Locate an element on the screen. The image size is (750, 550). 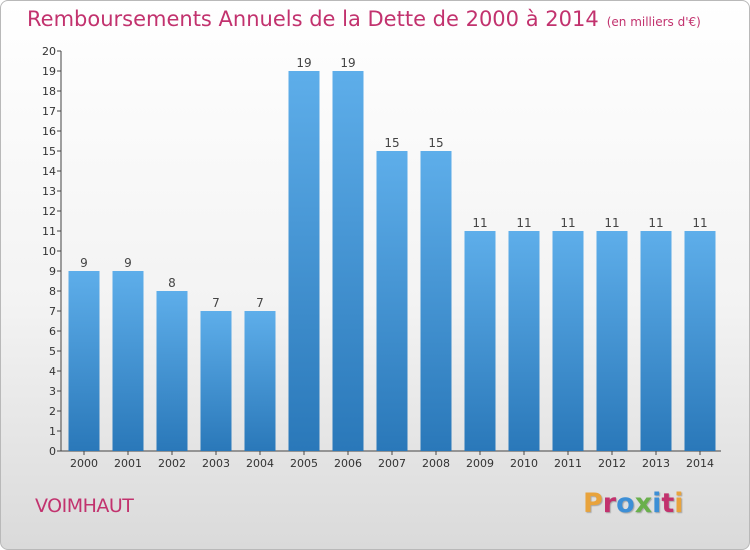
x-tick-label: 2009 is located at coordinates (480, 463).